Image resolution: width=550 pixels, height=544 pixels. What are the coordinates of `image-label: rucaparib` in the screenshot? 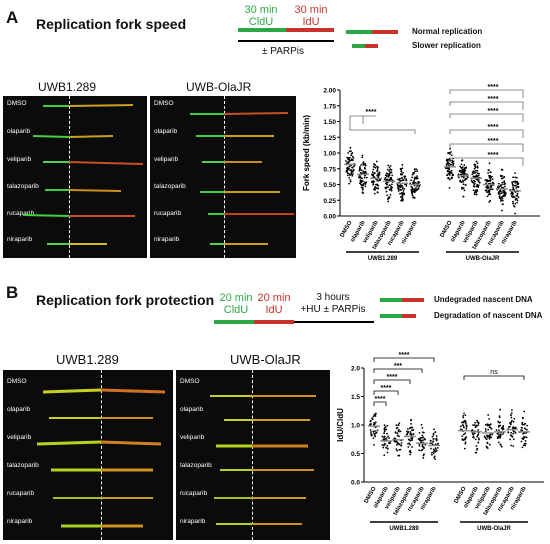 It's located at (168, 213).